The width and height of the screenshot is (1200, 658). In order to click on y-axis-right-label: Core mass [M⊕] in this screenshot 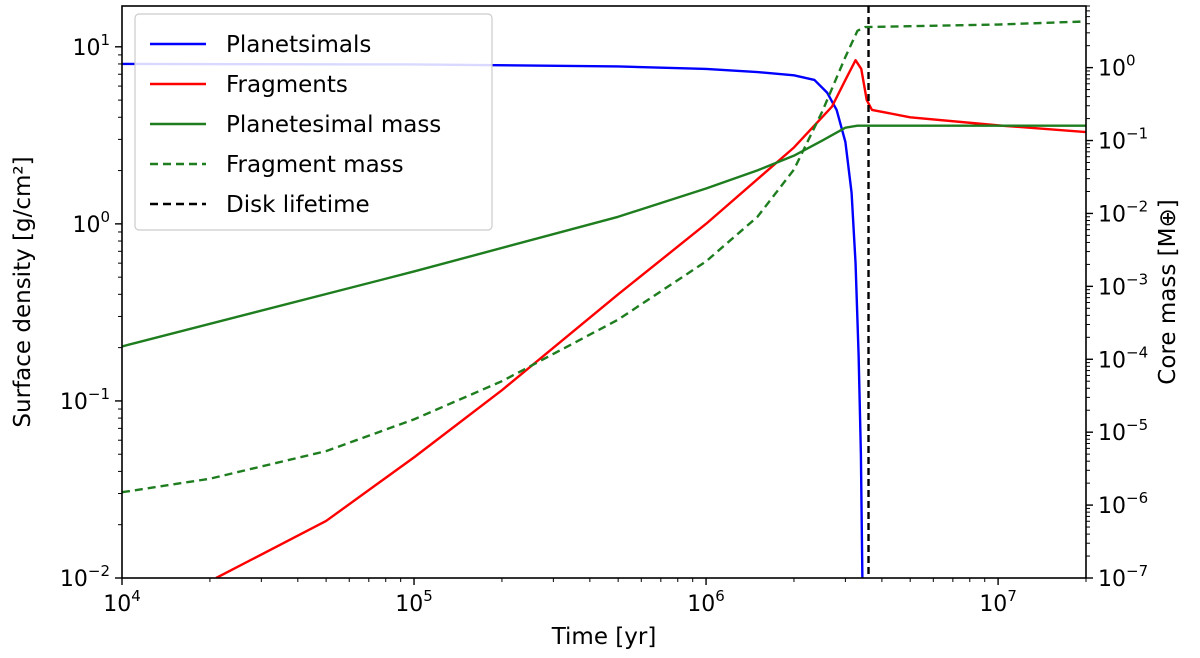, I will do `click(1168, 291)`.